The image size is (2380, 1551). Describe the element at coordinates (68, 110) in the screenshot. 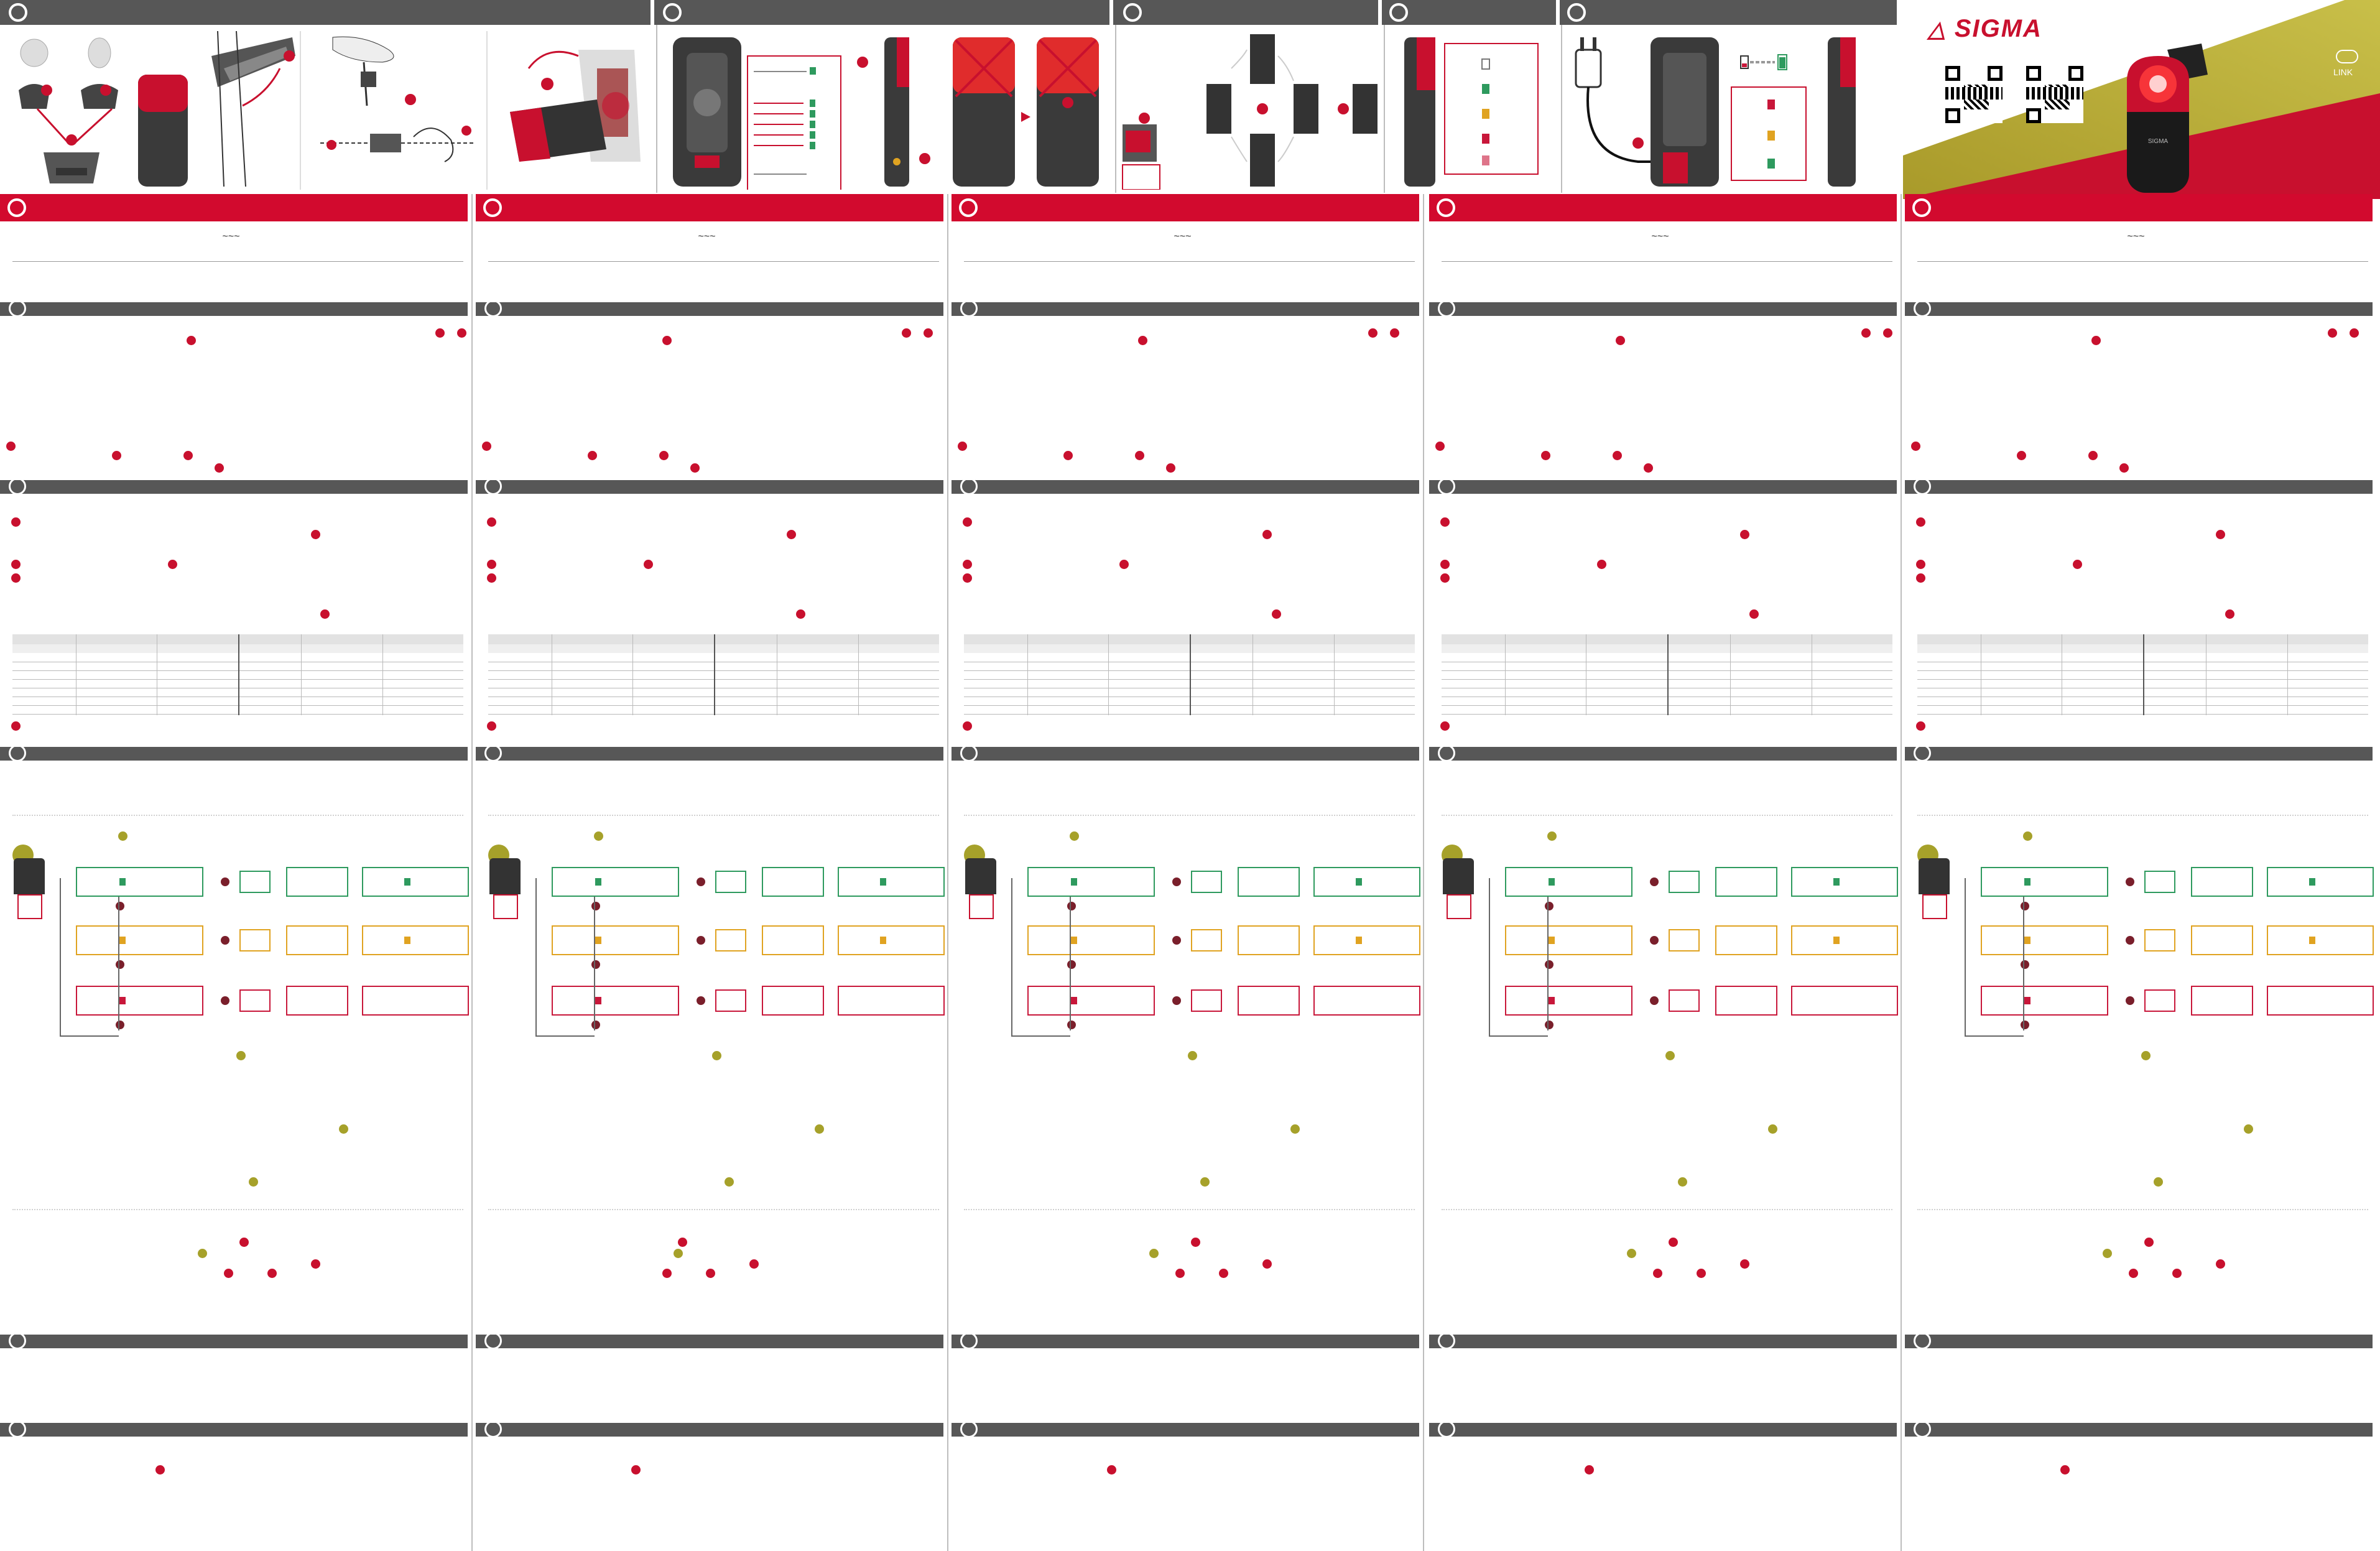

I see `mount-assembly-illustration` at that location.